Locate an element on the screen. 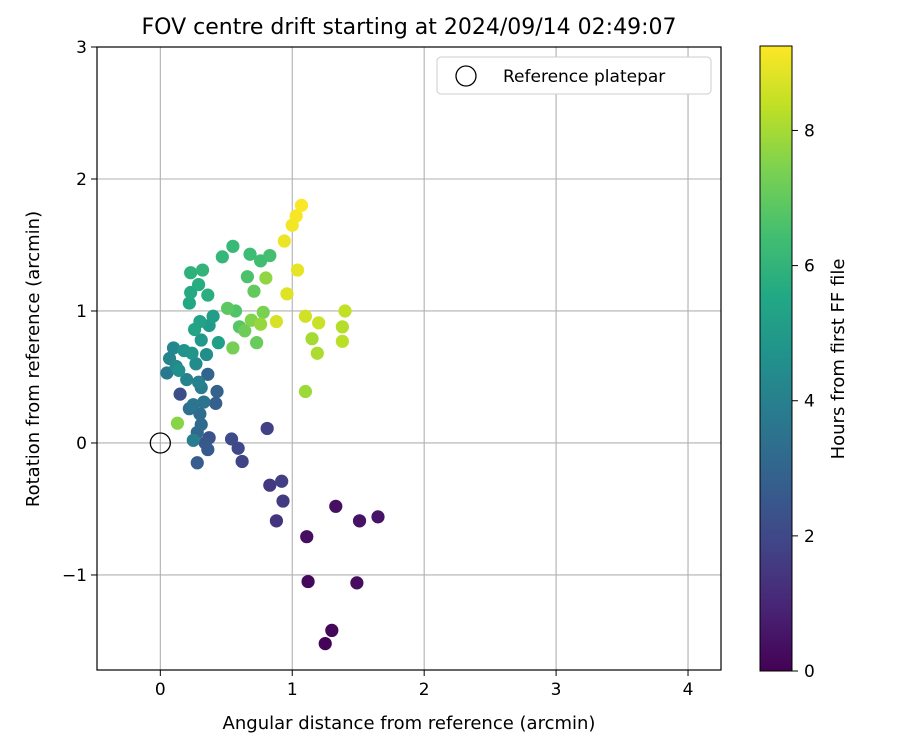 This screenshot has width=900, height=750. y-axis-ticks: −1 0 1 2 3 is located at coordinates (79, 312).